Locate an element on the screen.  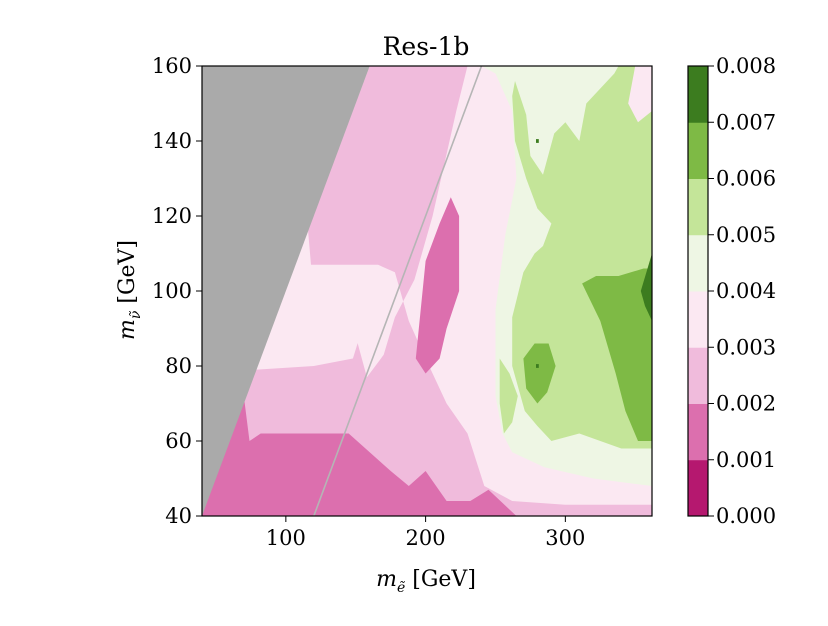
colorbar-tick-label: 0.000 is located at coordinates (746, 516).